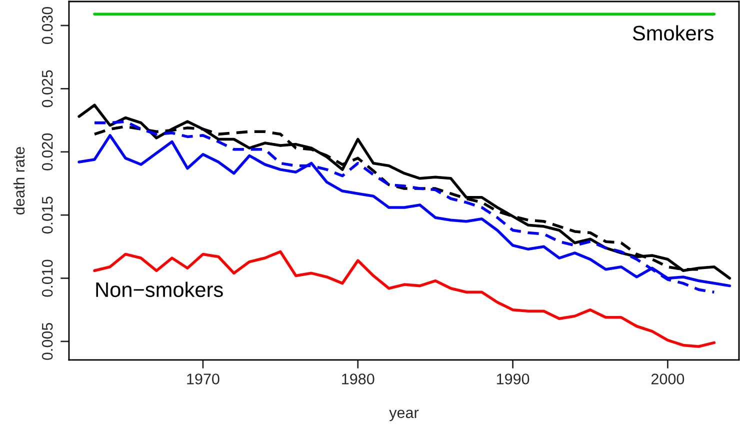 The image size is (740, 428). Describe the element at coordinates (19, 180) in the screenshot. I see `y-axis-title: death rate` at that location.